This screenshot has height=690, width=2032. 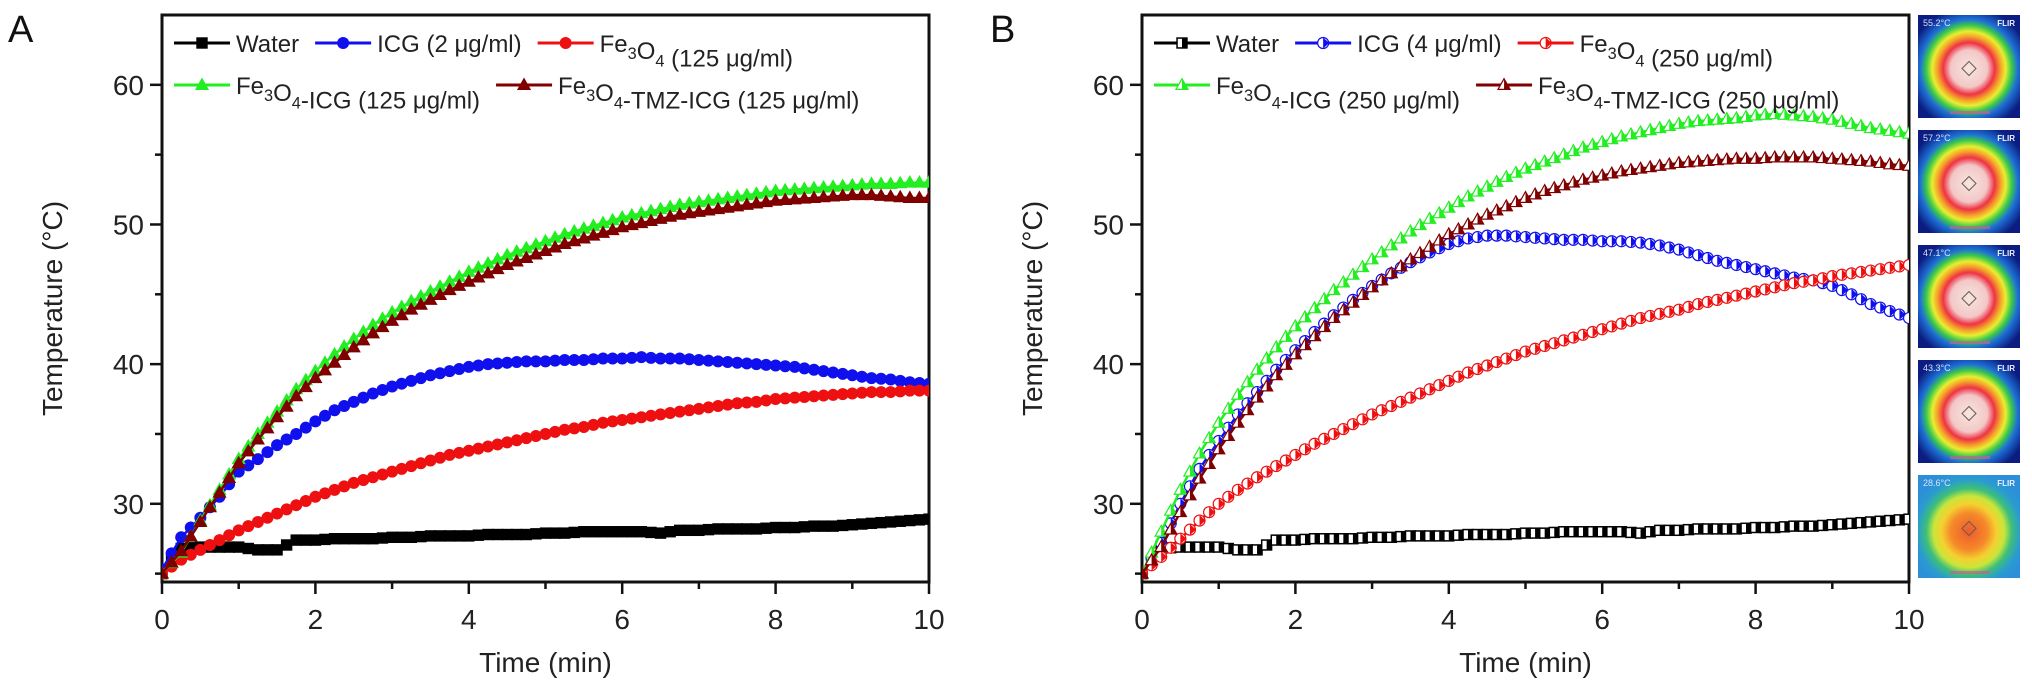 What do you see at coordinates (2006, 23) in the screenshot?
I see `flir-logo: FLIR` at bounding box center [2006, 23].